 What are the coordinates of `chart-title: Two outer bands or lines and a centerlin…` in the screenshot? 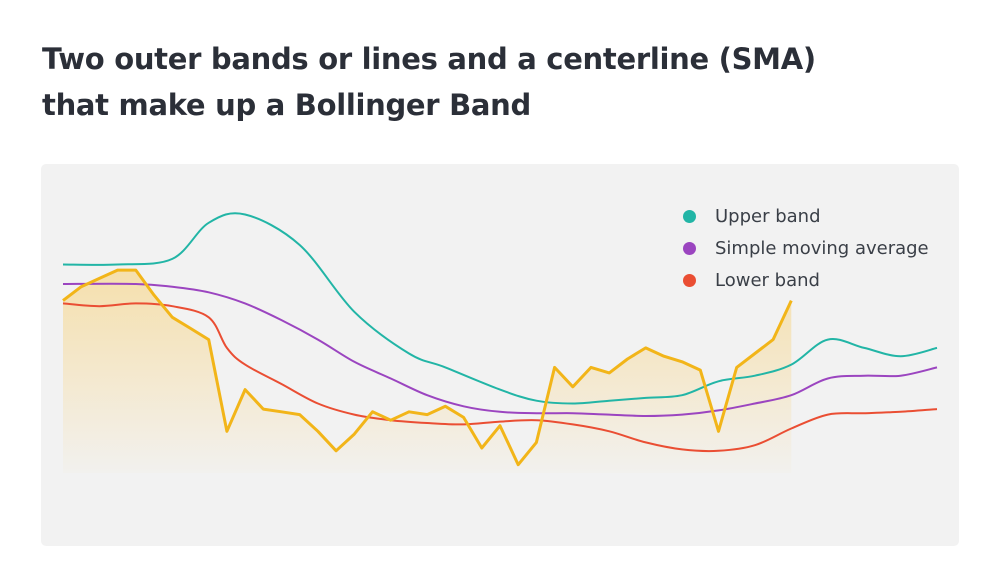 It's located at (492, 82).